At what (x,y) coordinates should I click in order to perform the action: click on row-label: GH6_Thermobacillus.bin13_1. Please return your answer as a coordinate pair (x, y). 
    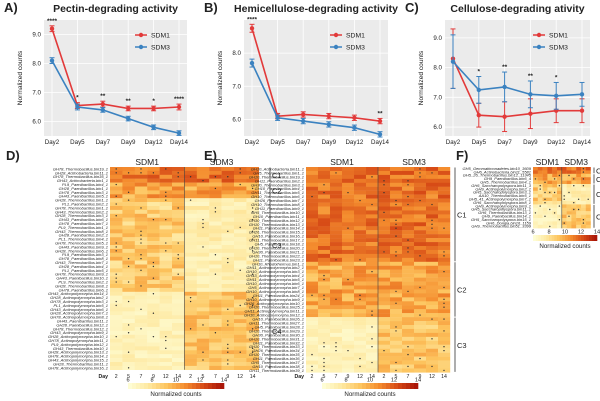
    Looking at the image, I should click on (504, 212).